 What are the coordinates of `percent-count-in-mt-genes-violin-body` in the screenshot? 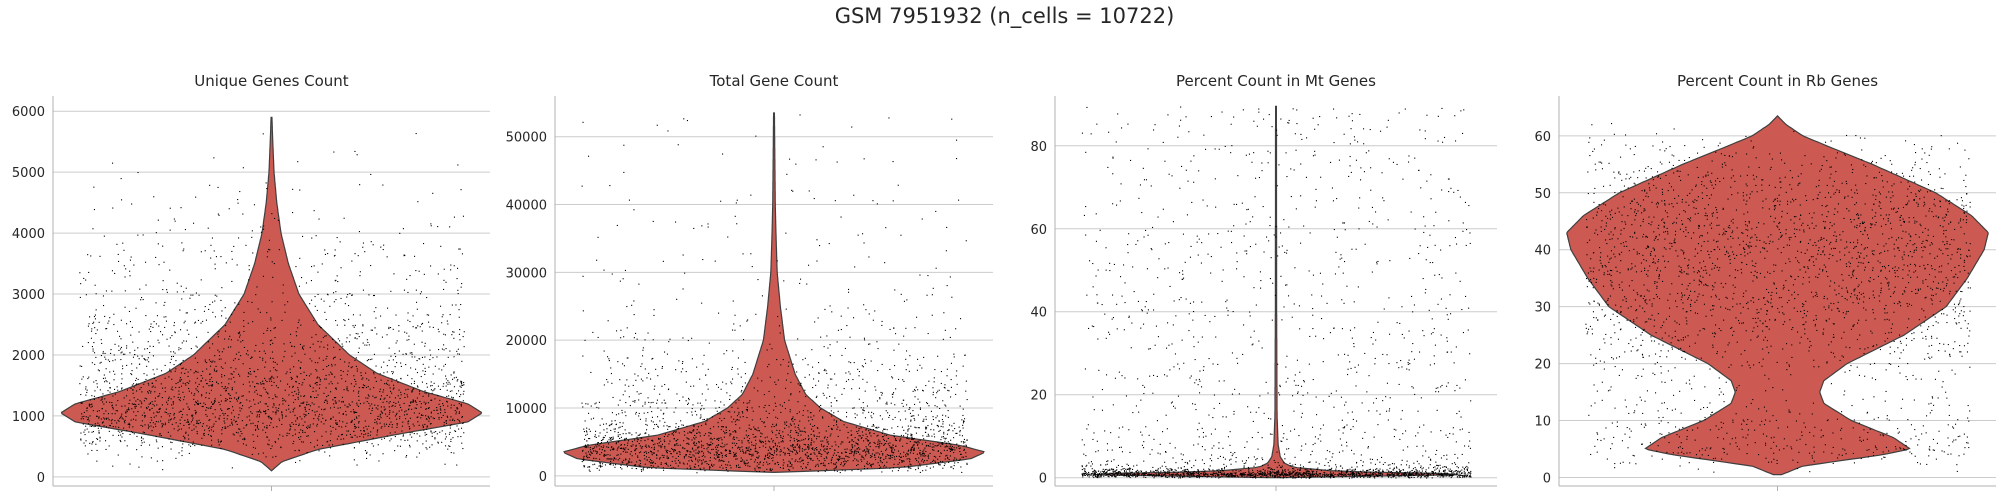 It's located at (1276, 292).